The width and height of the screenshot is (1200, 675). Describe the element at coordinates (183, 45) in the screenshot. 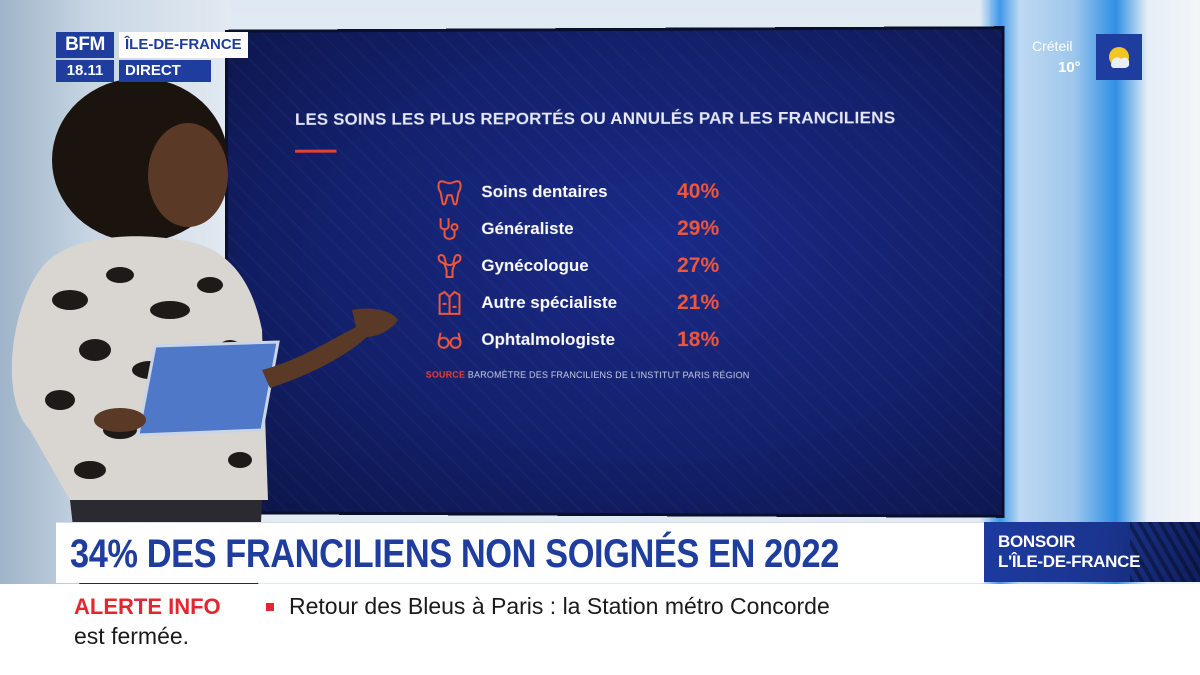

I see `region-label: ÎLE-DE-FRANCE` at that location.